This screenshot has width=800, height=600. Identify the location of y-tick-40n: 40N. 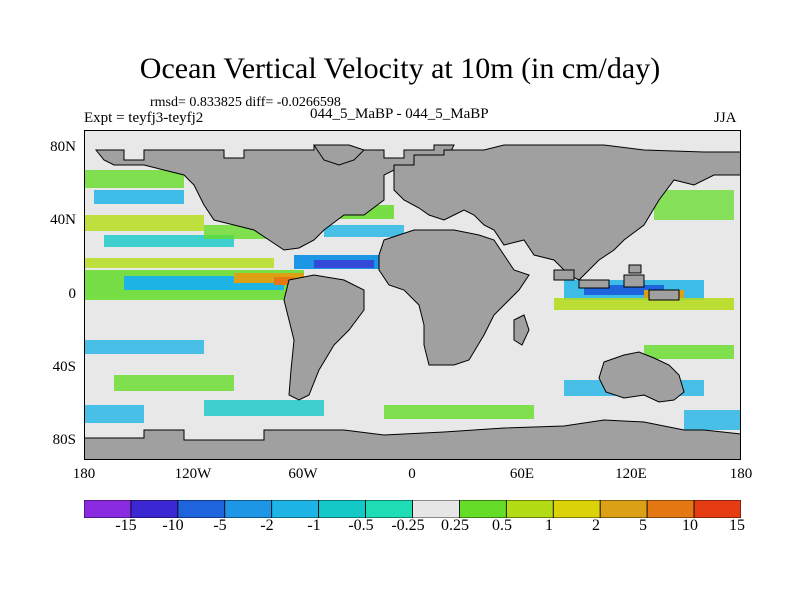
(63, 220).